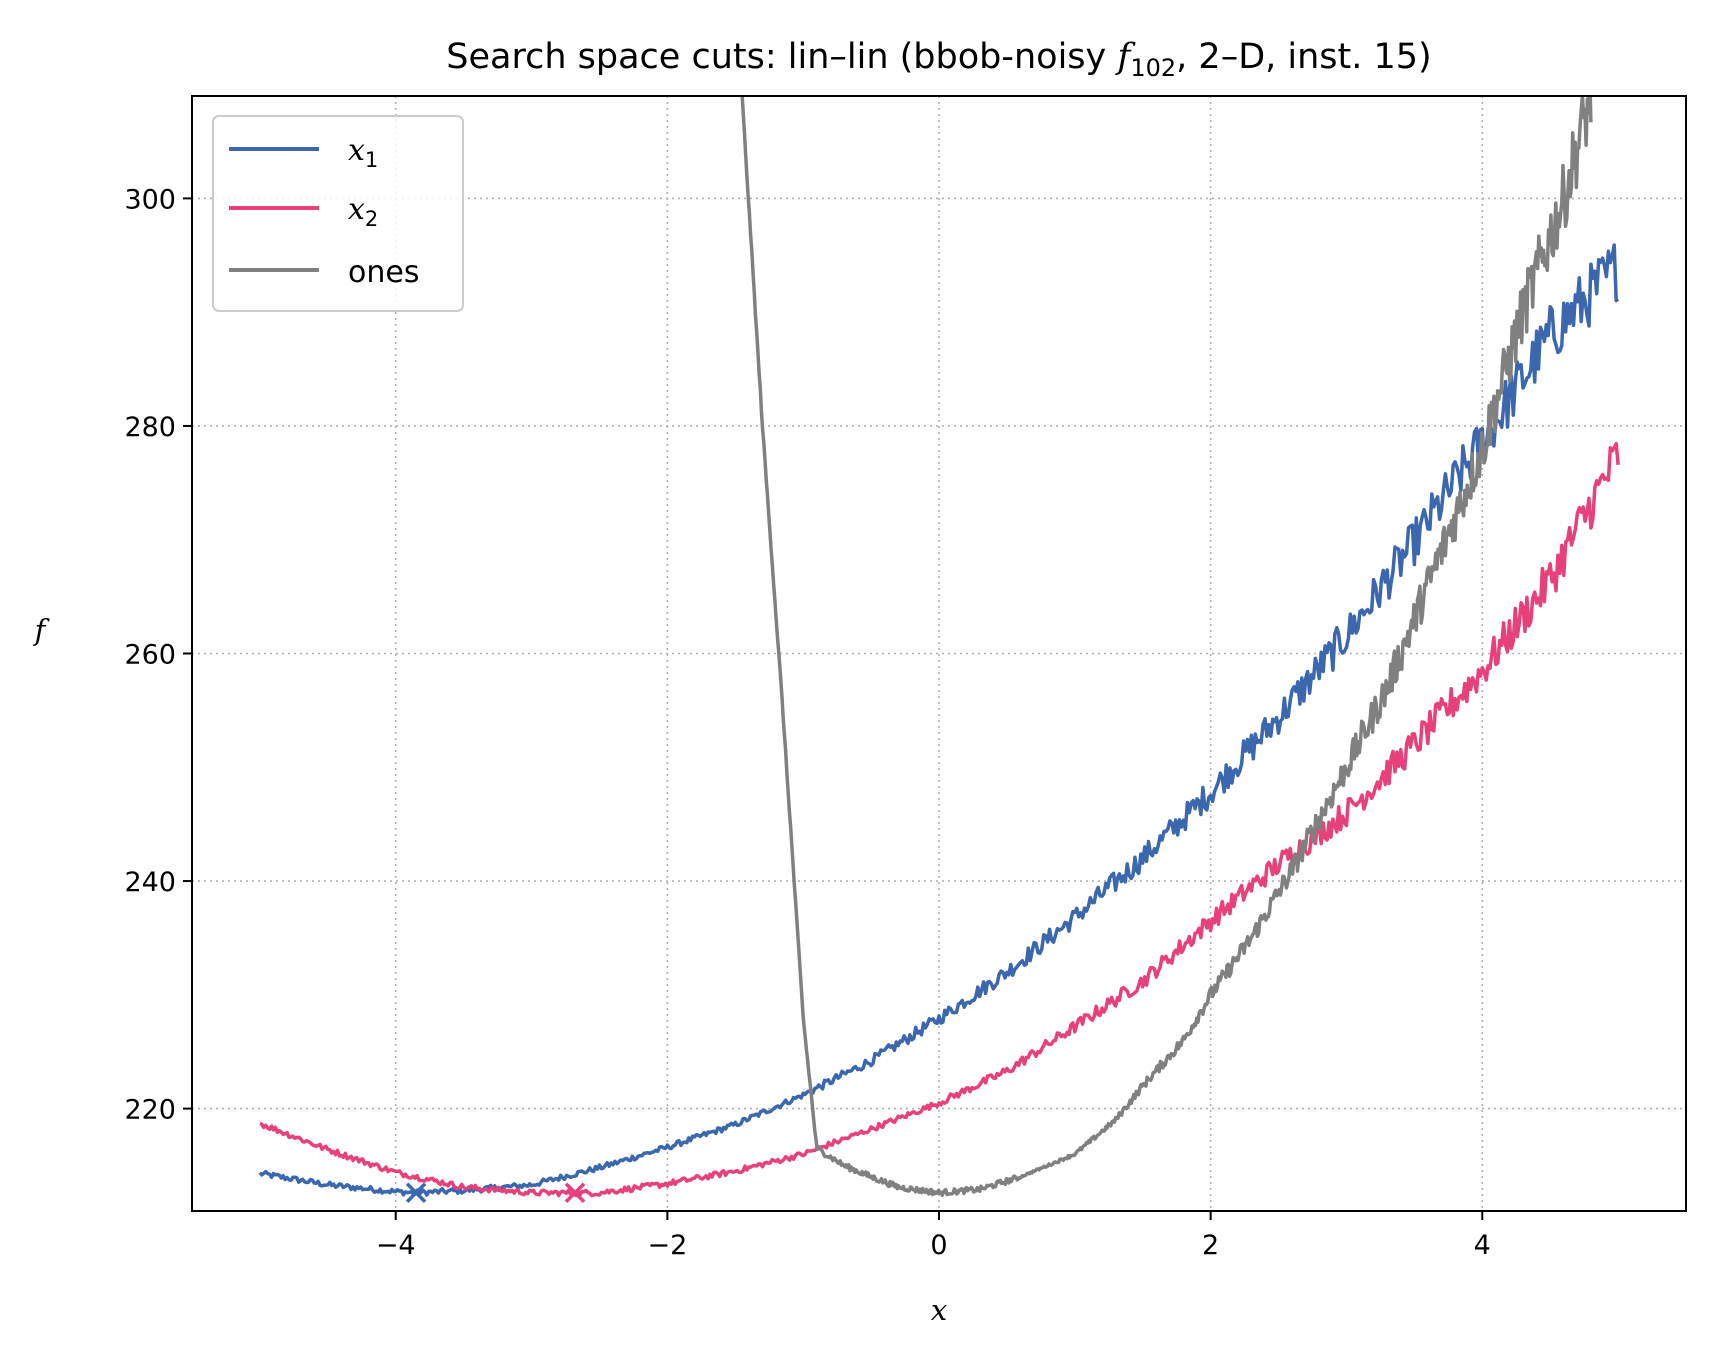 The width and height of the screenshot is (1709, 1359). What do you see at coordinates (1153, 68) in the screenshot?
I see `chart-title-func-sub: 102` at bounding box center [1153, 68].